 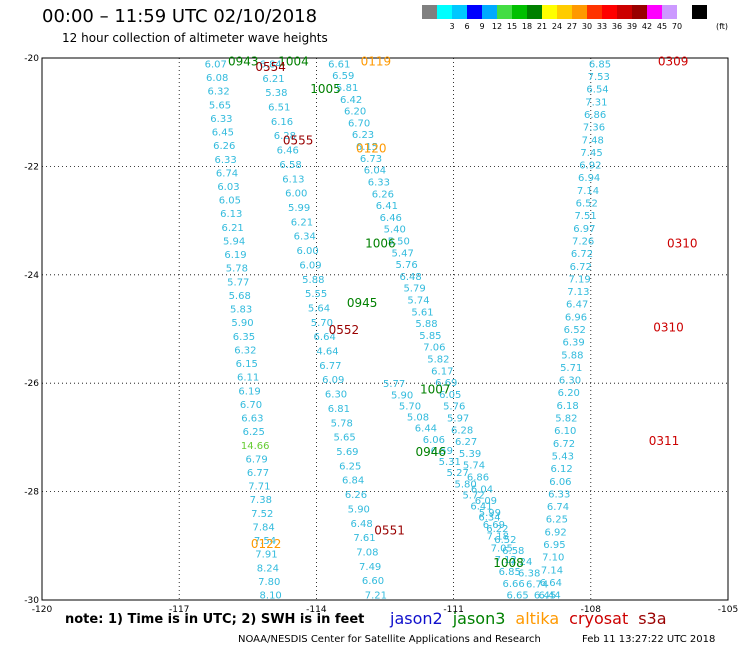 I want to click on scale-label: 45, so click(x=662, y=26).